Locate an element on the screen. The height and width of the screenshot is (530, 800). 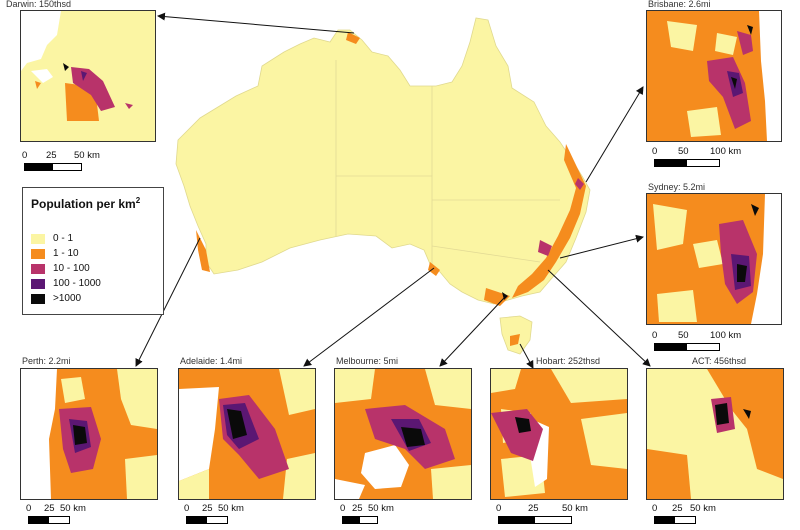
inset-perth is located at coordinates (89, 434).